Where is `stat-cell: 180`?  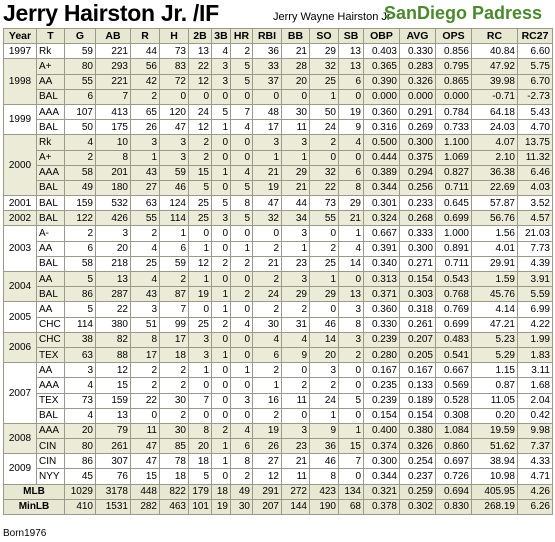
stat-cell: 180 is located at coordinates (113, 188).